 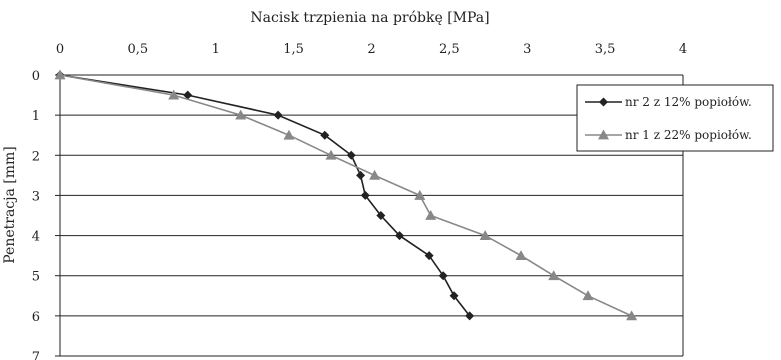 I want to click on y-tick-label-6: 6, so click(x=36, y=317).